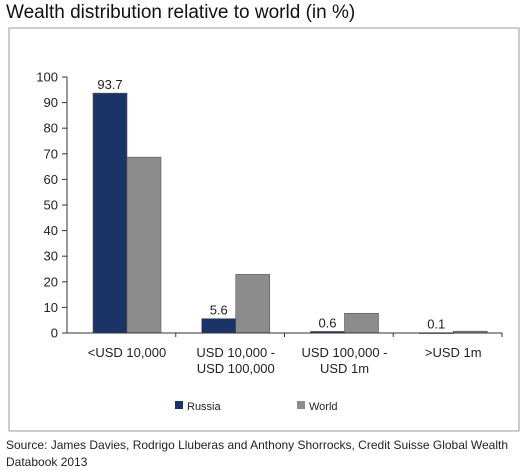 Image resolution: width=525 pixels, height=474 pixels. What do you see at coordinates (256, 407) in the screenshot?
I see `legend: Russia World` at bounding box center [256, 407].